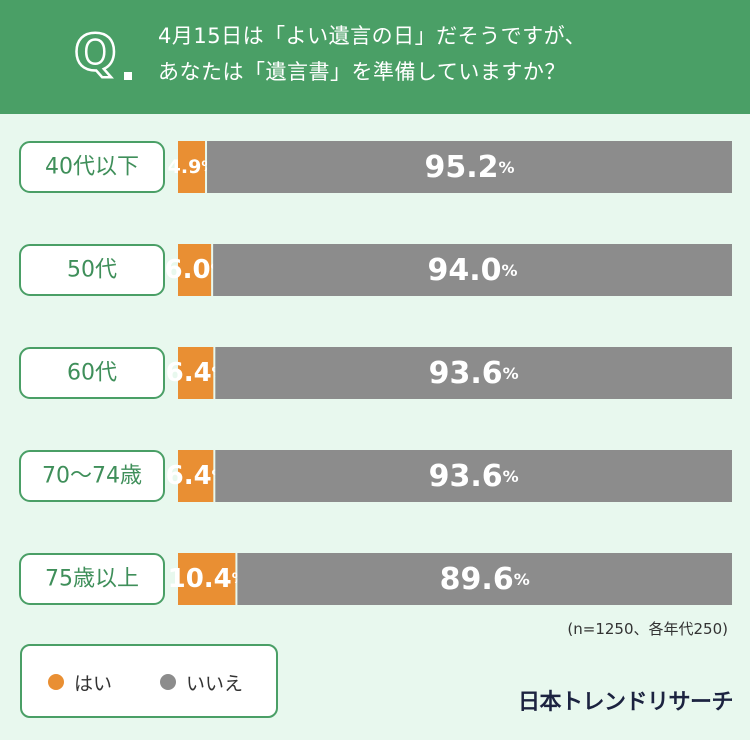 The image size is (750, 740). Describe the element at coordinates (149, 681) in the screenshot. I see `legend: はい いいえ` at that location.